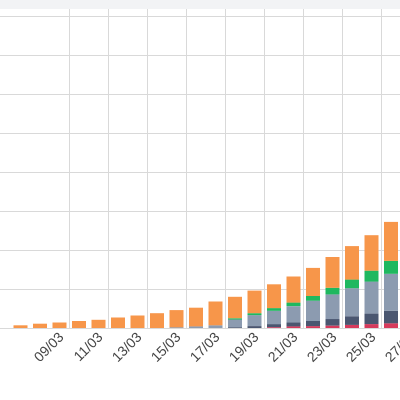 This screenshot has width=400, height=400. I want to click on x-tick-label: 15/03, so click(166, 347).